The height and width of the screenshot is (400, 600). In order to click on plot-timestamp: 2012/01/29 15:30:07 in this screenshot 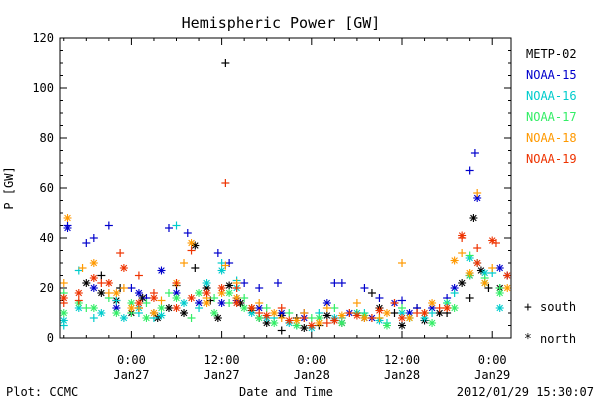, I will do `click(525, 392)`.